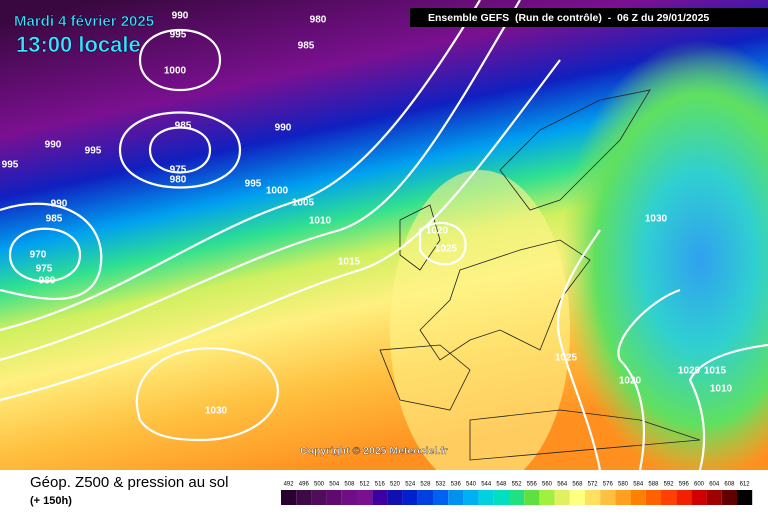  I want to click on scale-label: 540, so click(471, 485).